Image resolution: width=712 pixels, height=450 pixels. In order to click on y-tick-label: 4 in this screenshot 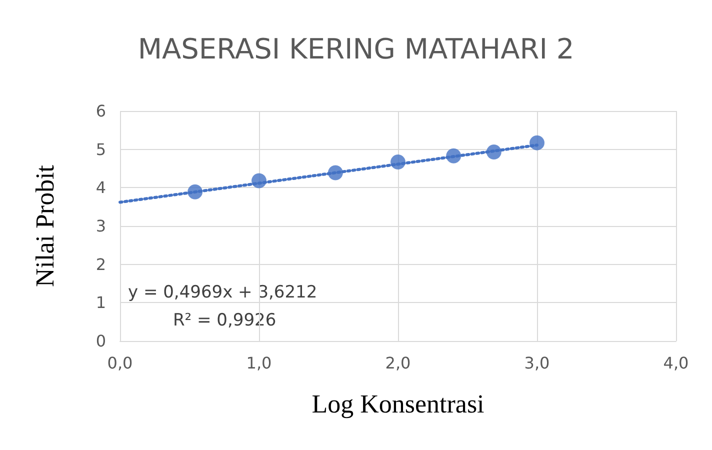, I will do `click(101, 188)`.